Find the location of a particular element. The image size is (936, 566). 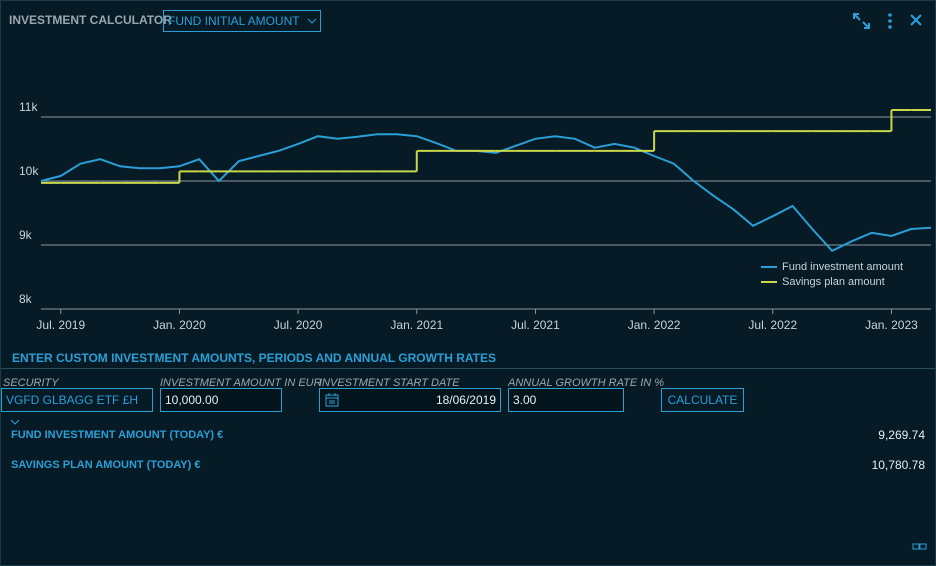

x-tick-label: Jul. 2019 is located at coordinates (60, 325).